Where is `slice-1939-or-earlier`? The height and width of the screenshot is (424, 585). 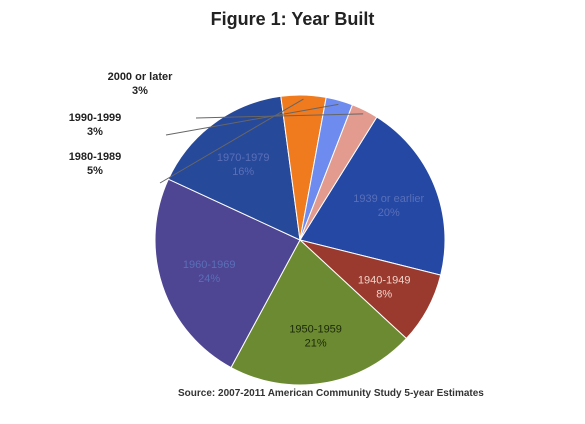 slice-1939-or-earlier is located at coordinates (372, 196).